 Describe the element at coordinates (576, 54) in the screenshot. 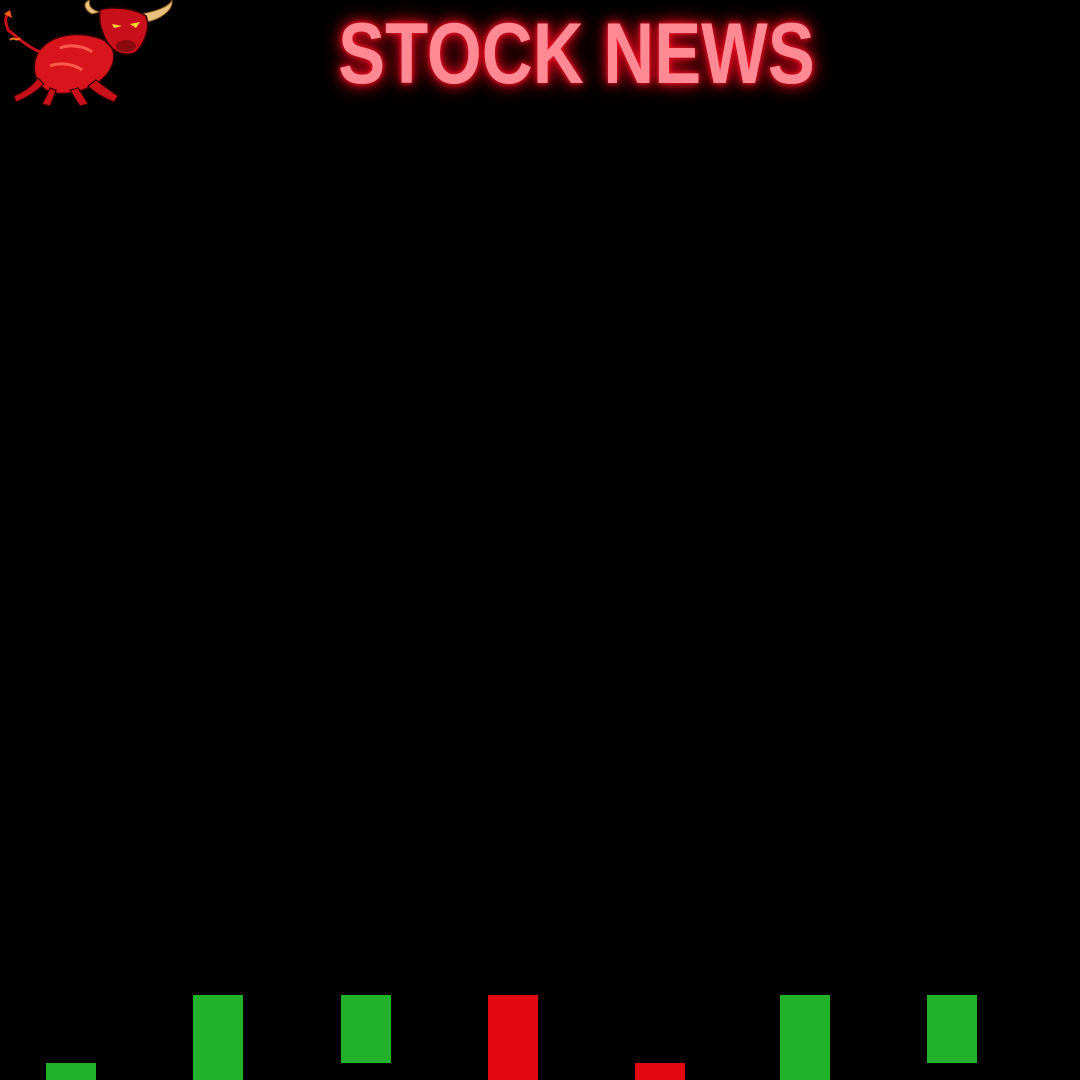

I see `page-title: STOCK NEWS` at that location.